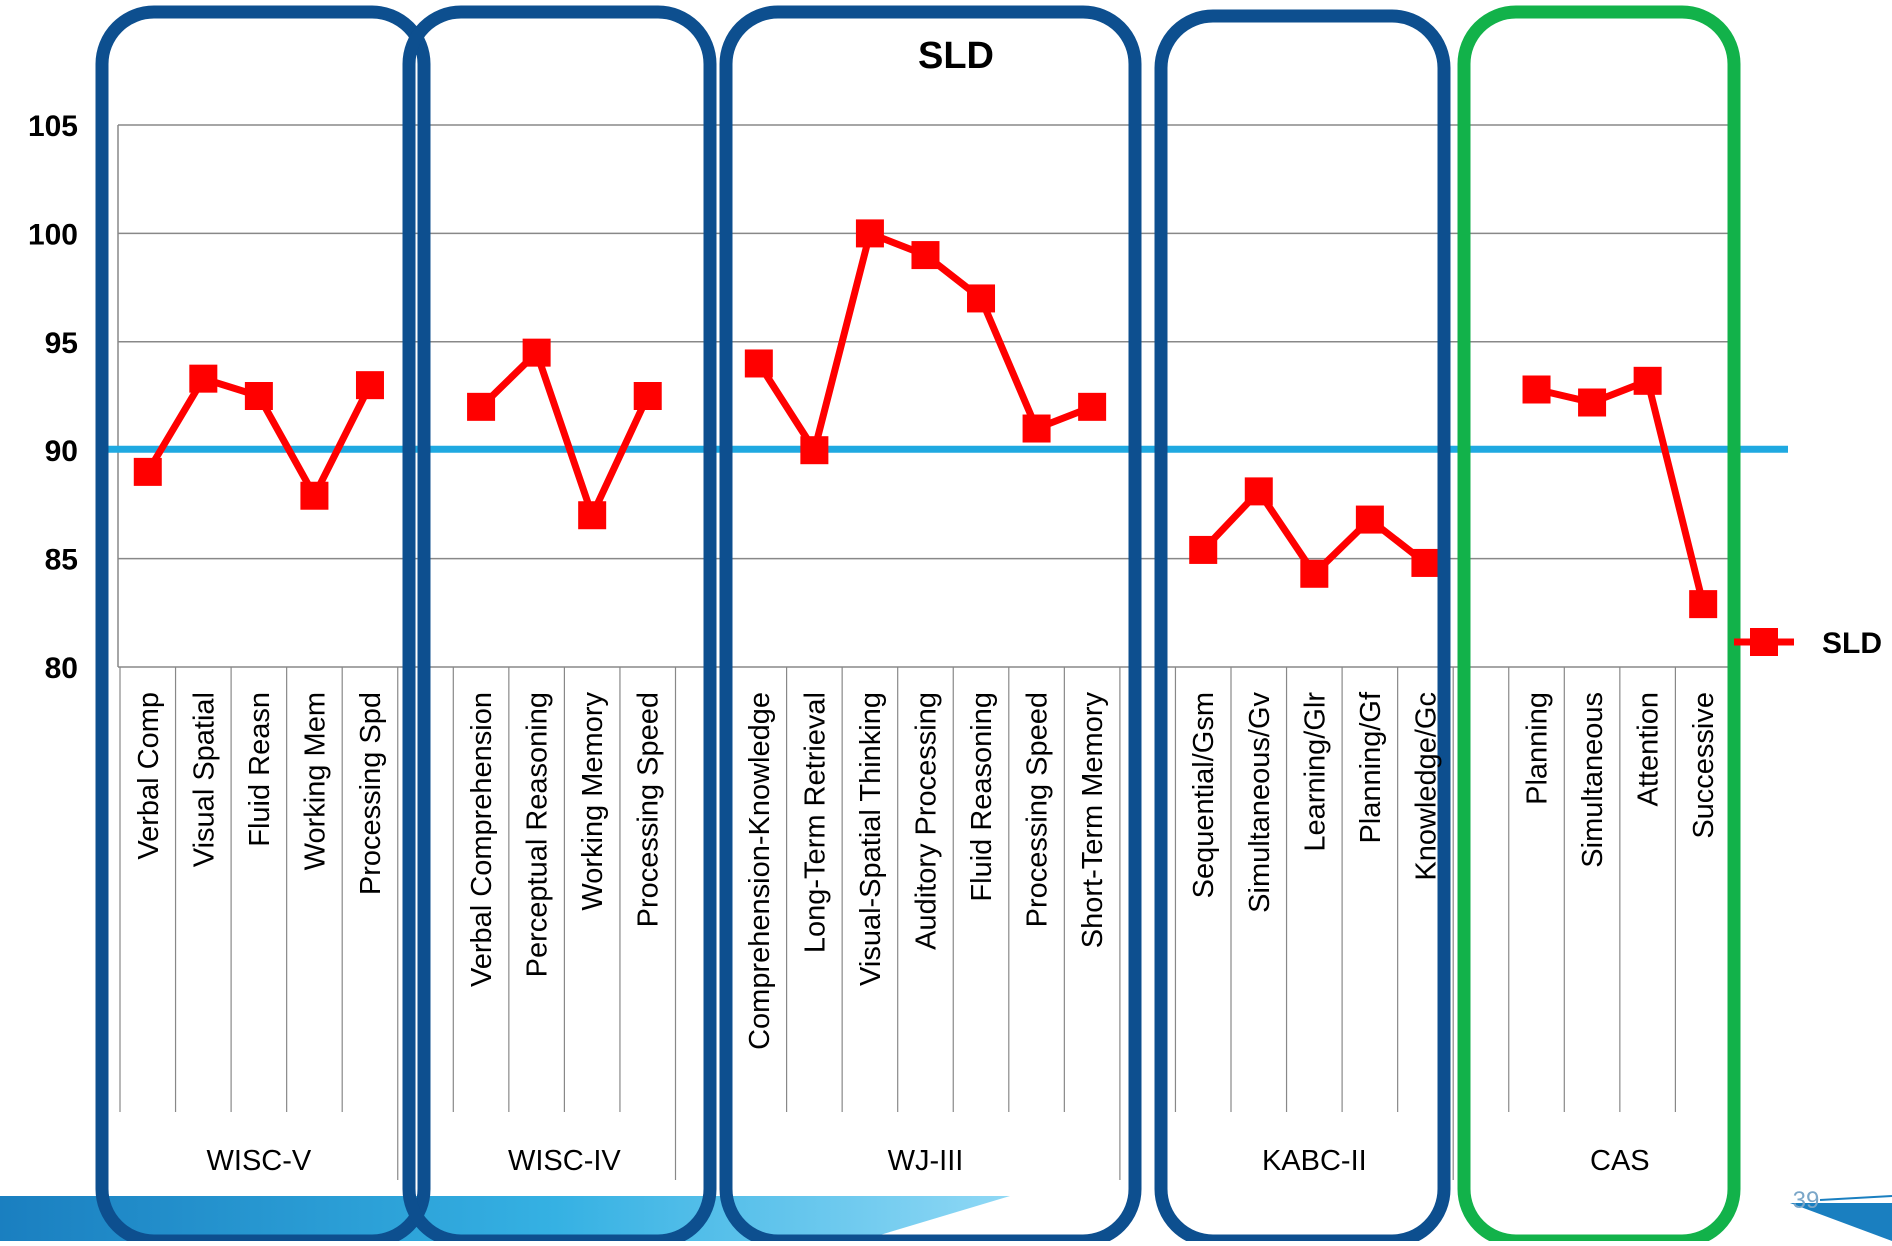 The width and height of the screenshot is (1892, 1246). I want to click on category-label: Fluid Reasoning, so click(982, 797).